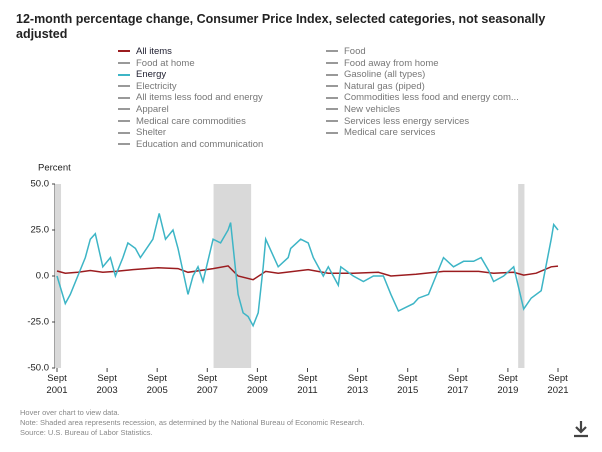 This screenshot has width=602, height=452. Describe the element at coordinates (54, 168) in the screenshot. I see `y-axis-label: Percent` at that location.